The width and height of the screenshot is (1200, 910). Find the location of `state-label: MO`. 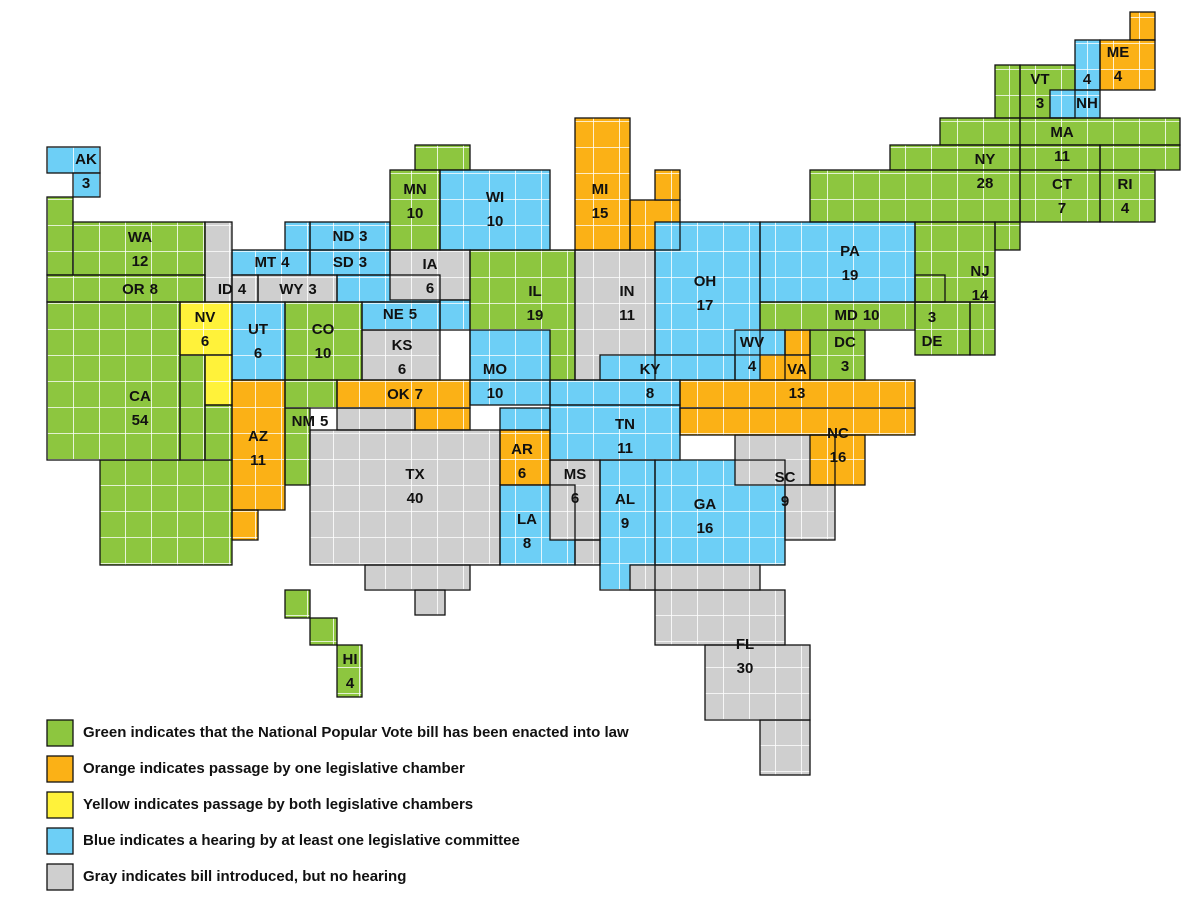

state-label: MO is located at coordinates (495, 369).